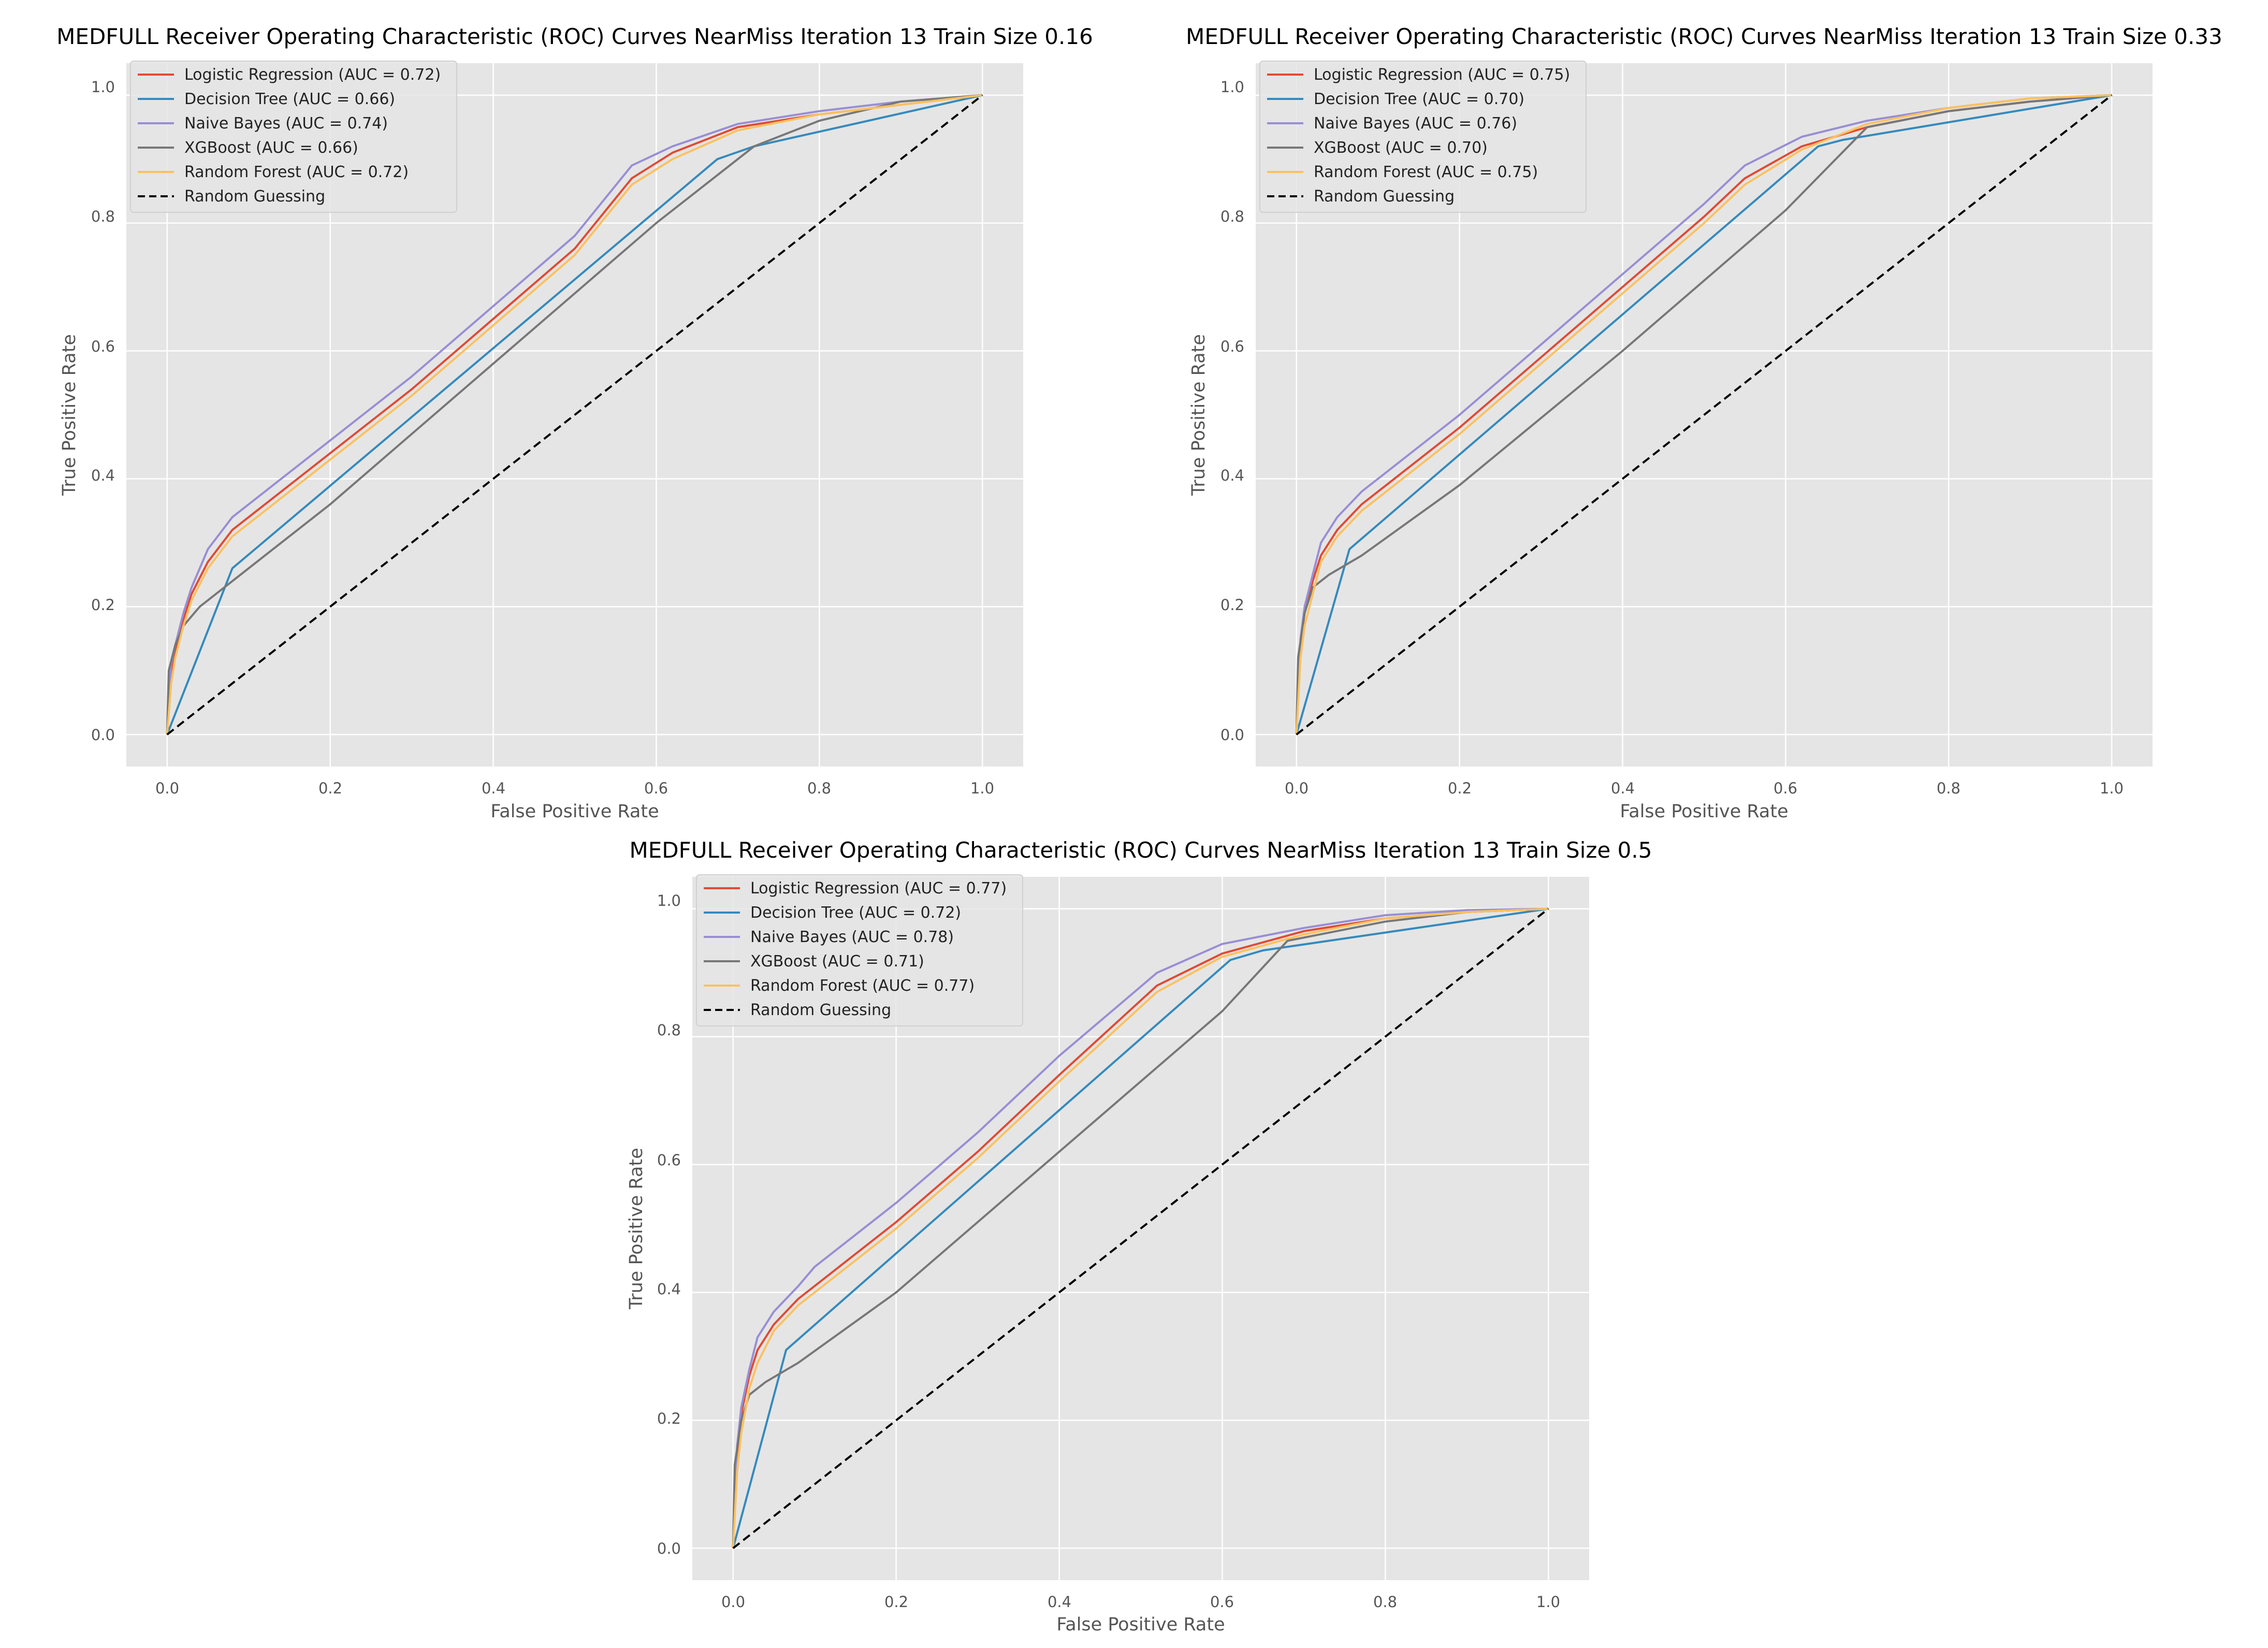 This screenshot has height=1648, width=2268. I want to click on legend-label-logistic-regression: Logistic Regression (AUC = 0.72), so click(312, 75).